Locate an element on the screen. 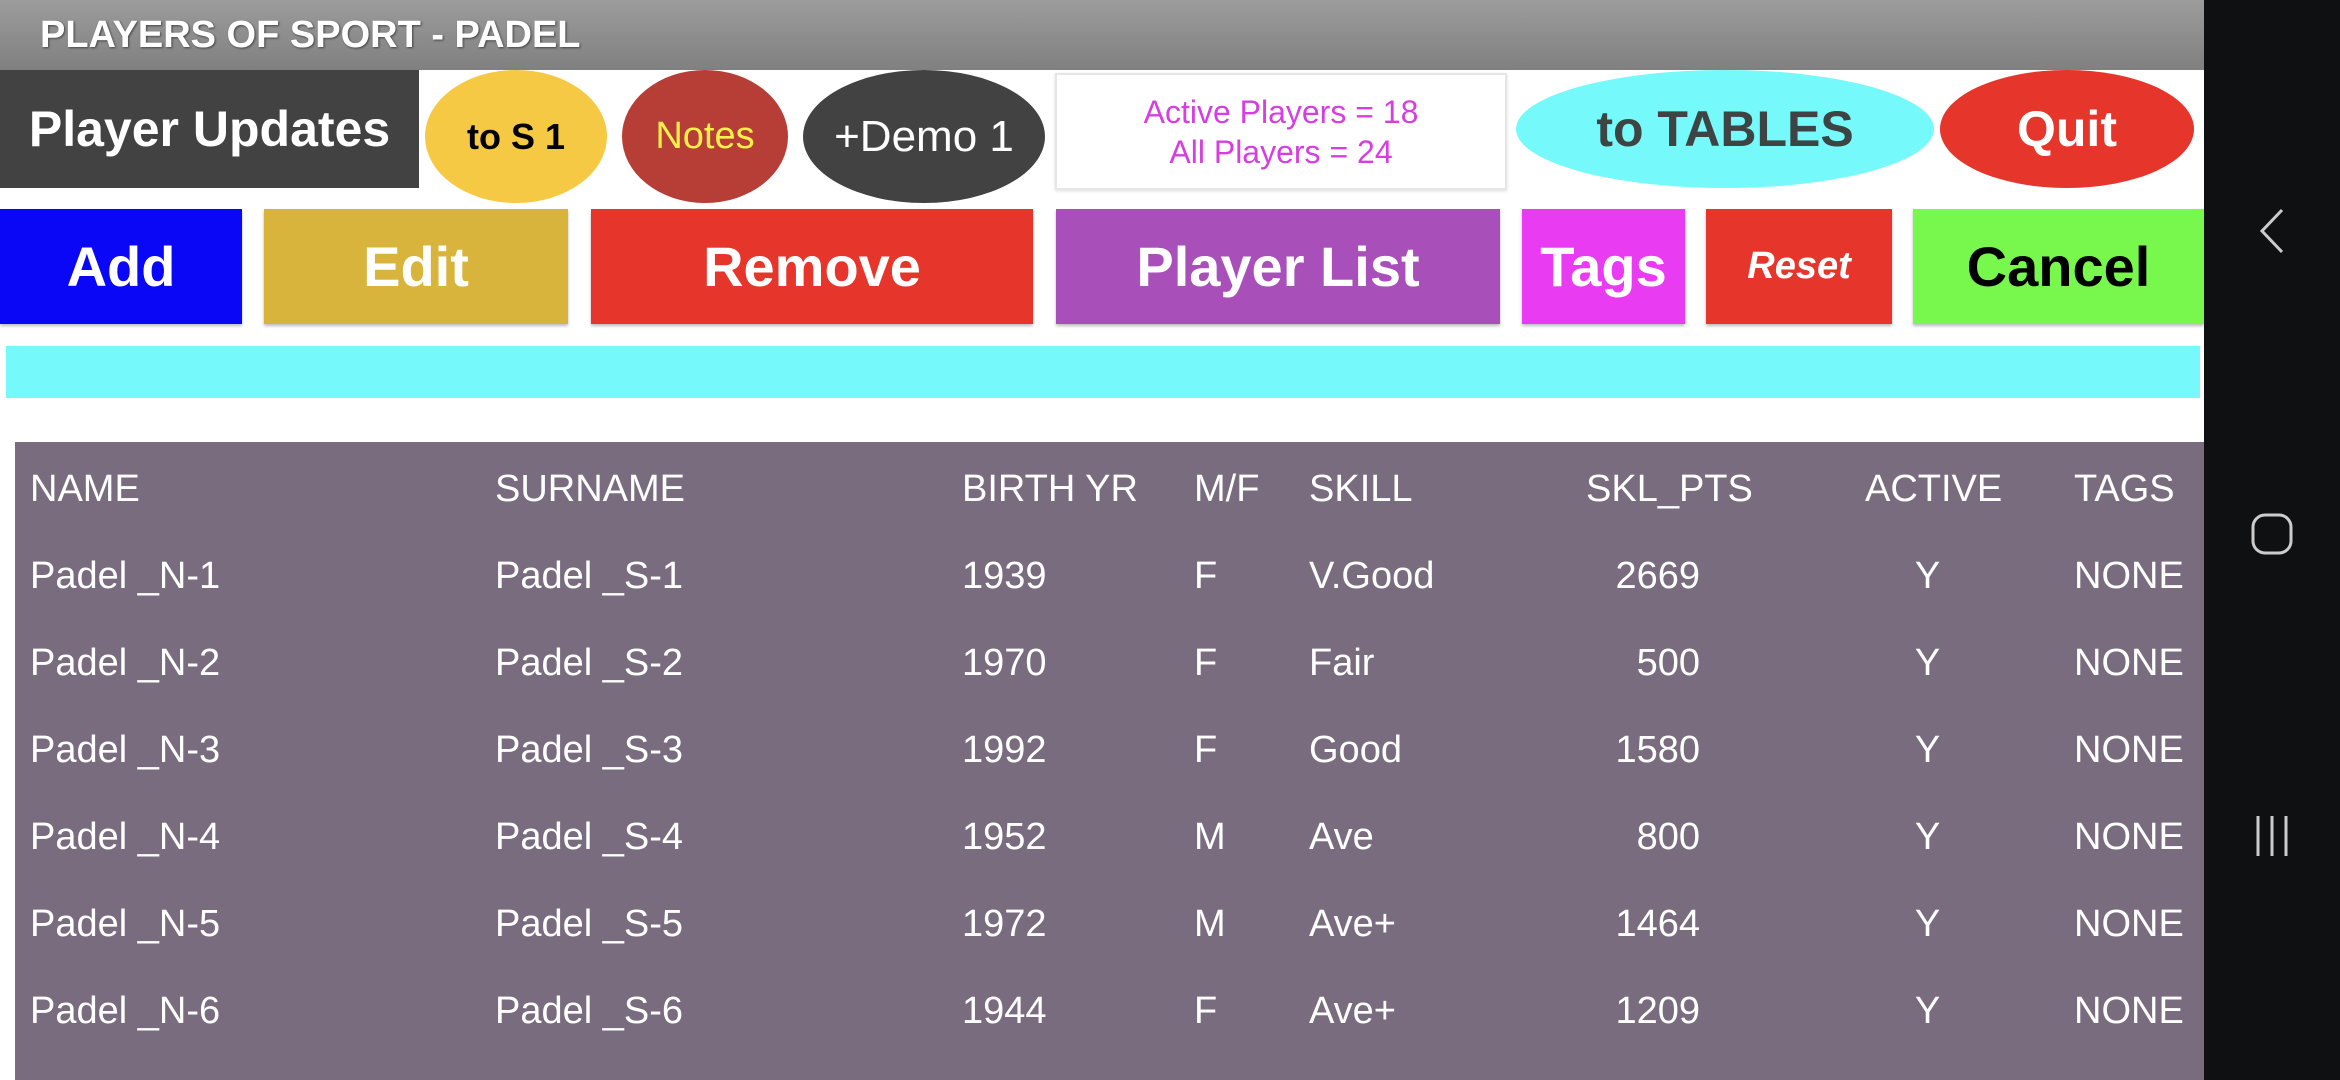  back-icon is located at coordinates (2272, 231).